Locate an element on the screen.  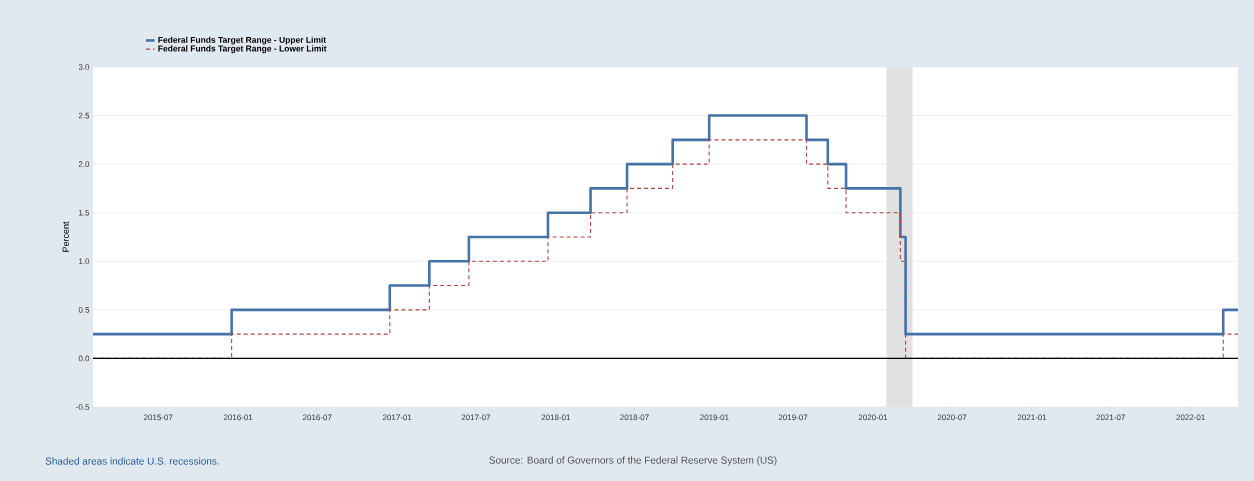
legend-label: Federal Funds Target Range - Lower Limit is located at coordinates (242, 49).